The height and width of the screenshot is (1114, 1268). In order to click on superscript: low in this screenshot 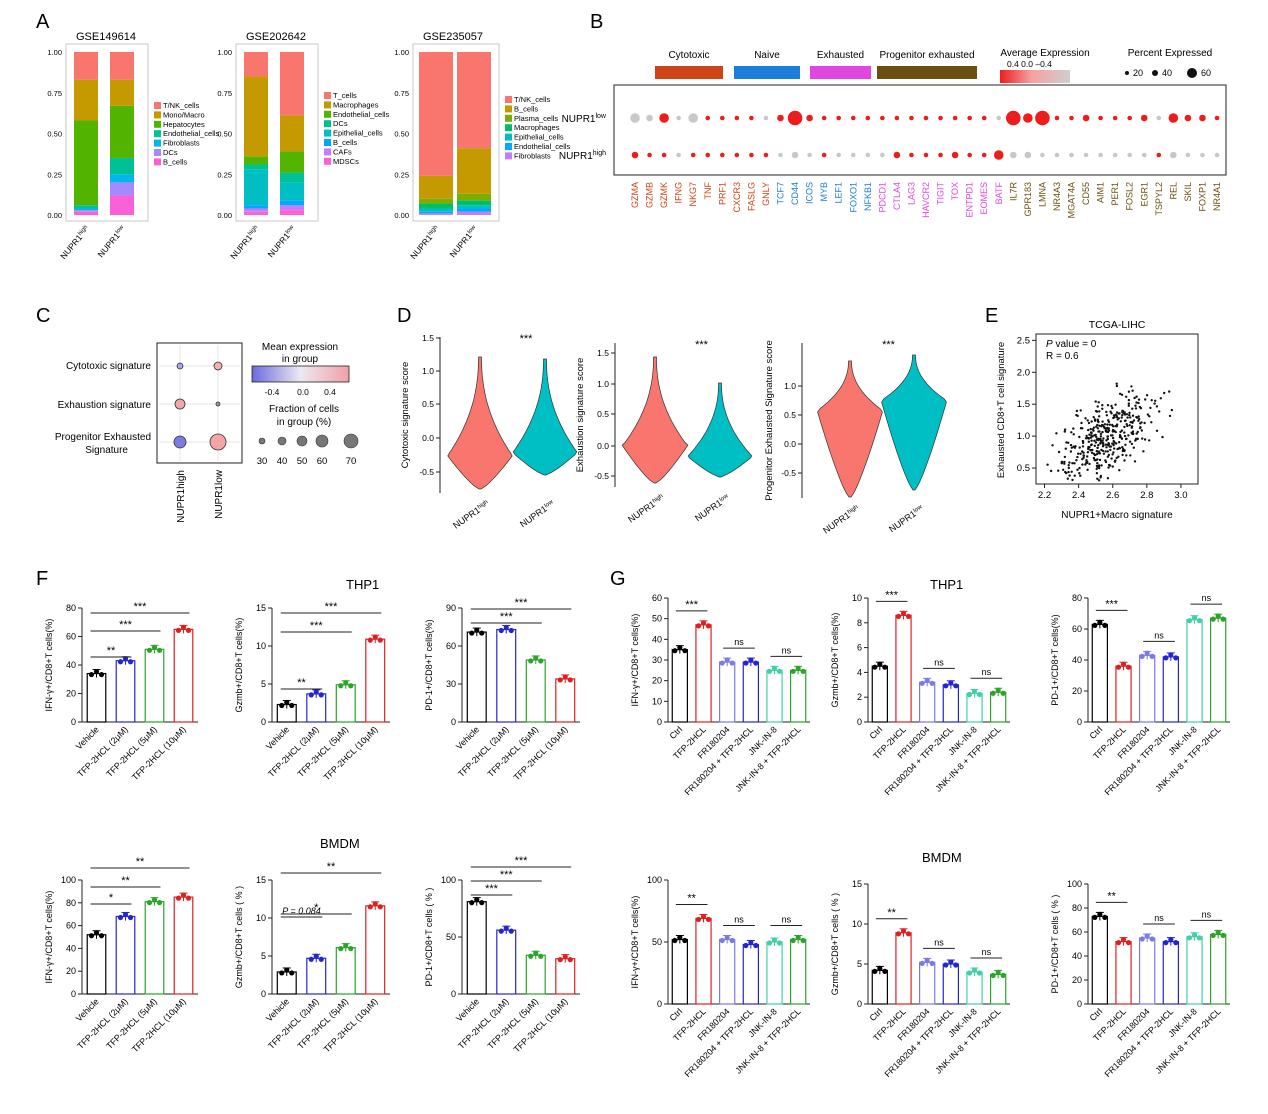, I will do `click(600, 116)`.